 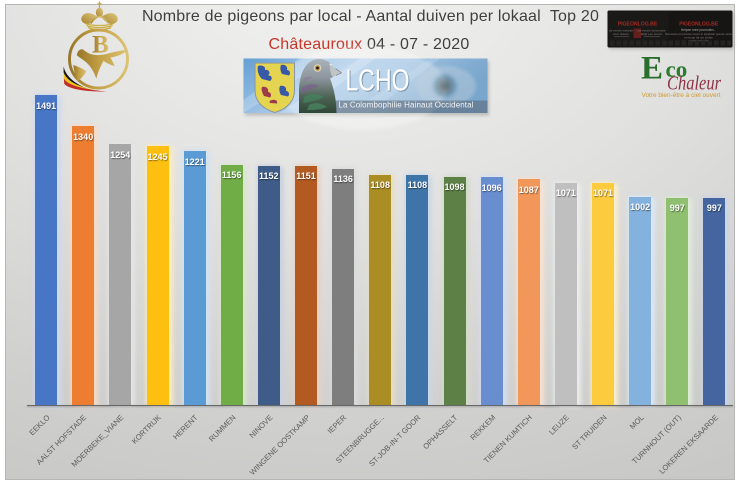 I want to click on svg-text: E, so click(x=652, y=69).